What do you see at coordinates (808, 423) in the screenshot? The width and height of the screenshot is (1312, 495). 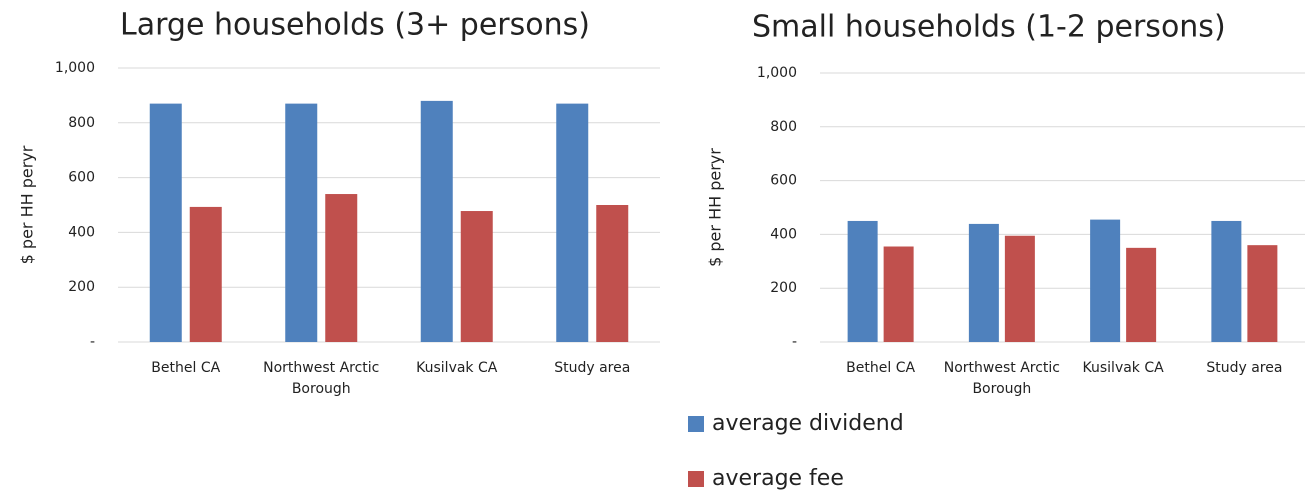 I see `legend-label: average dividend` at bounding box center [808, 423].